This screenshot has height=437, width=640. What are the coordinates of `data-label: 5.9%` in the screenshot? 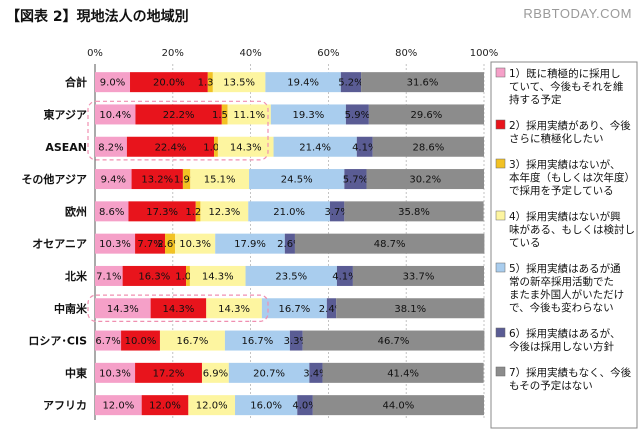 It's located at (357, 115).